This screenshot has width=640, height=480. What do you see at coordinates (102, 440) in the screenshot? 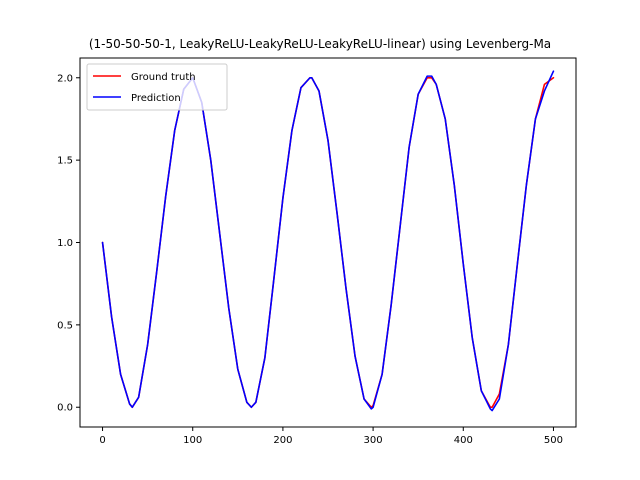
I see `x-tick-label: 0` at bounding box center [102, 440].